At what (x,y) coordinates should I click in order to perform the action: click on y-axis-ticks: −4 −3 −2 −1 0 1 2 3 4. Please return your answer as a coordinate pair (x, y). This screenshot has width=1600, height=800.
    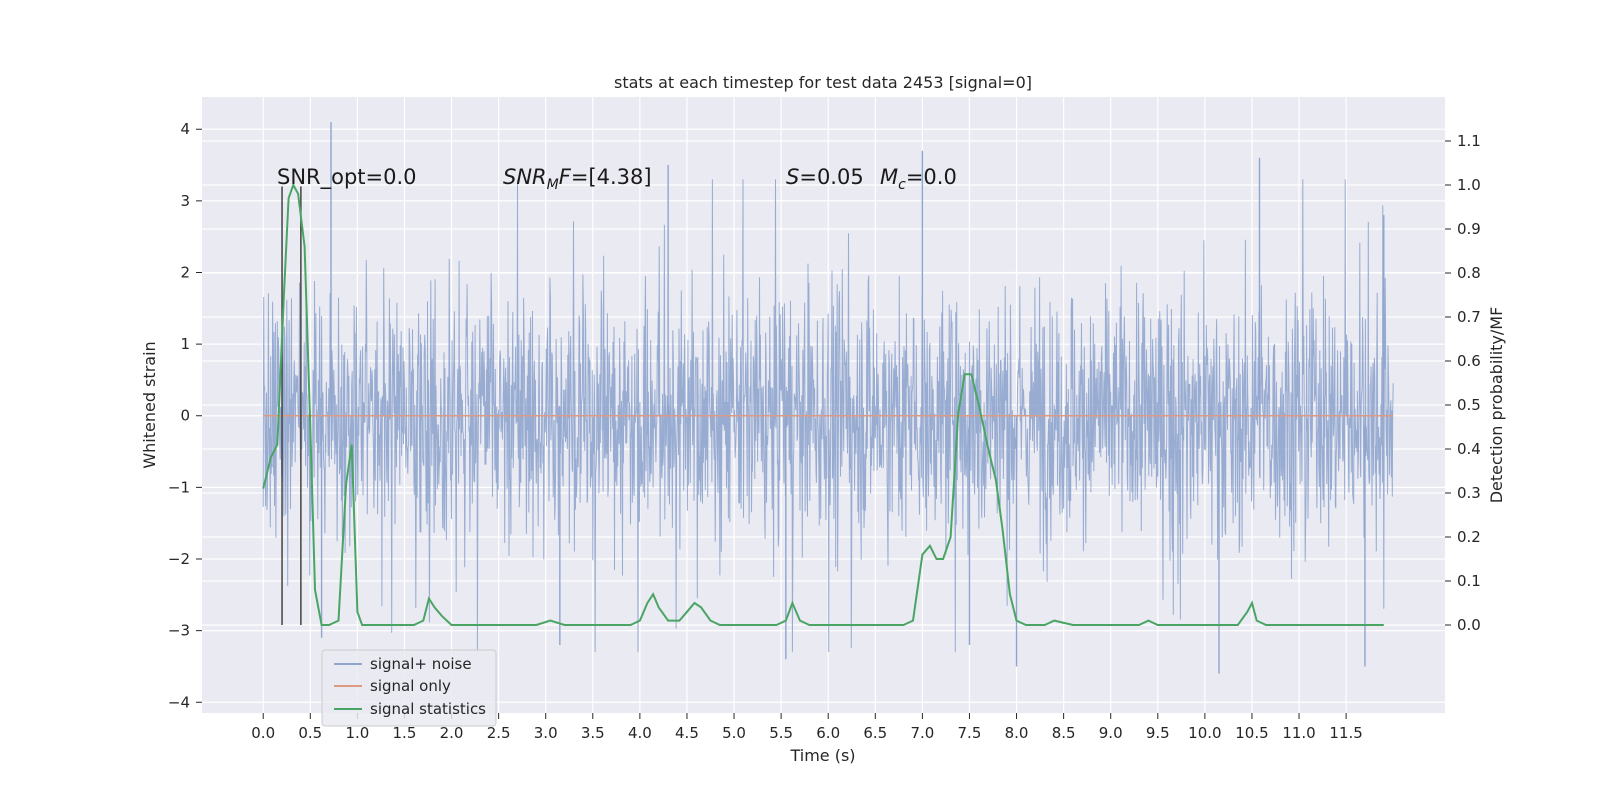
    Looking at the image, I should click on (185, 415).